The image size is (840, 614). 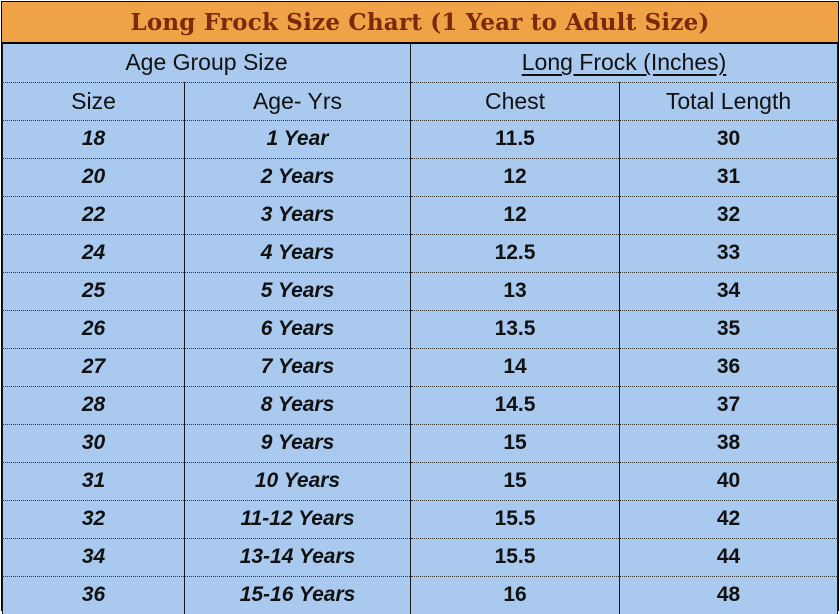 I want to click on chest-cell: 16, so click(x=515, y=595).